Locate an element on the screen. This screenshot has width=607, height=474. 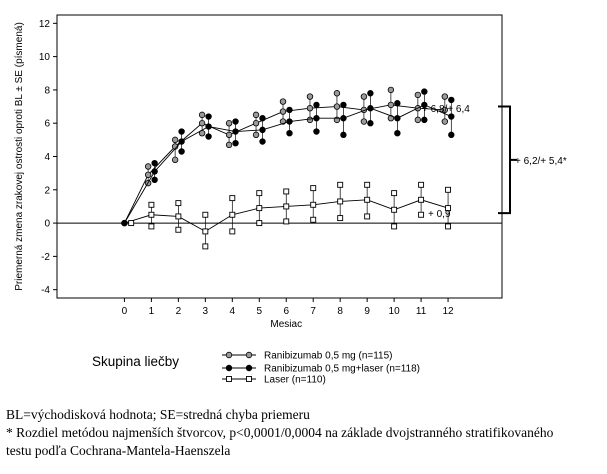
y-tick-label: -4 is located at coordinates (45, 290).